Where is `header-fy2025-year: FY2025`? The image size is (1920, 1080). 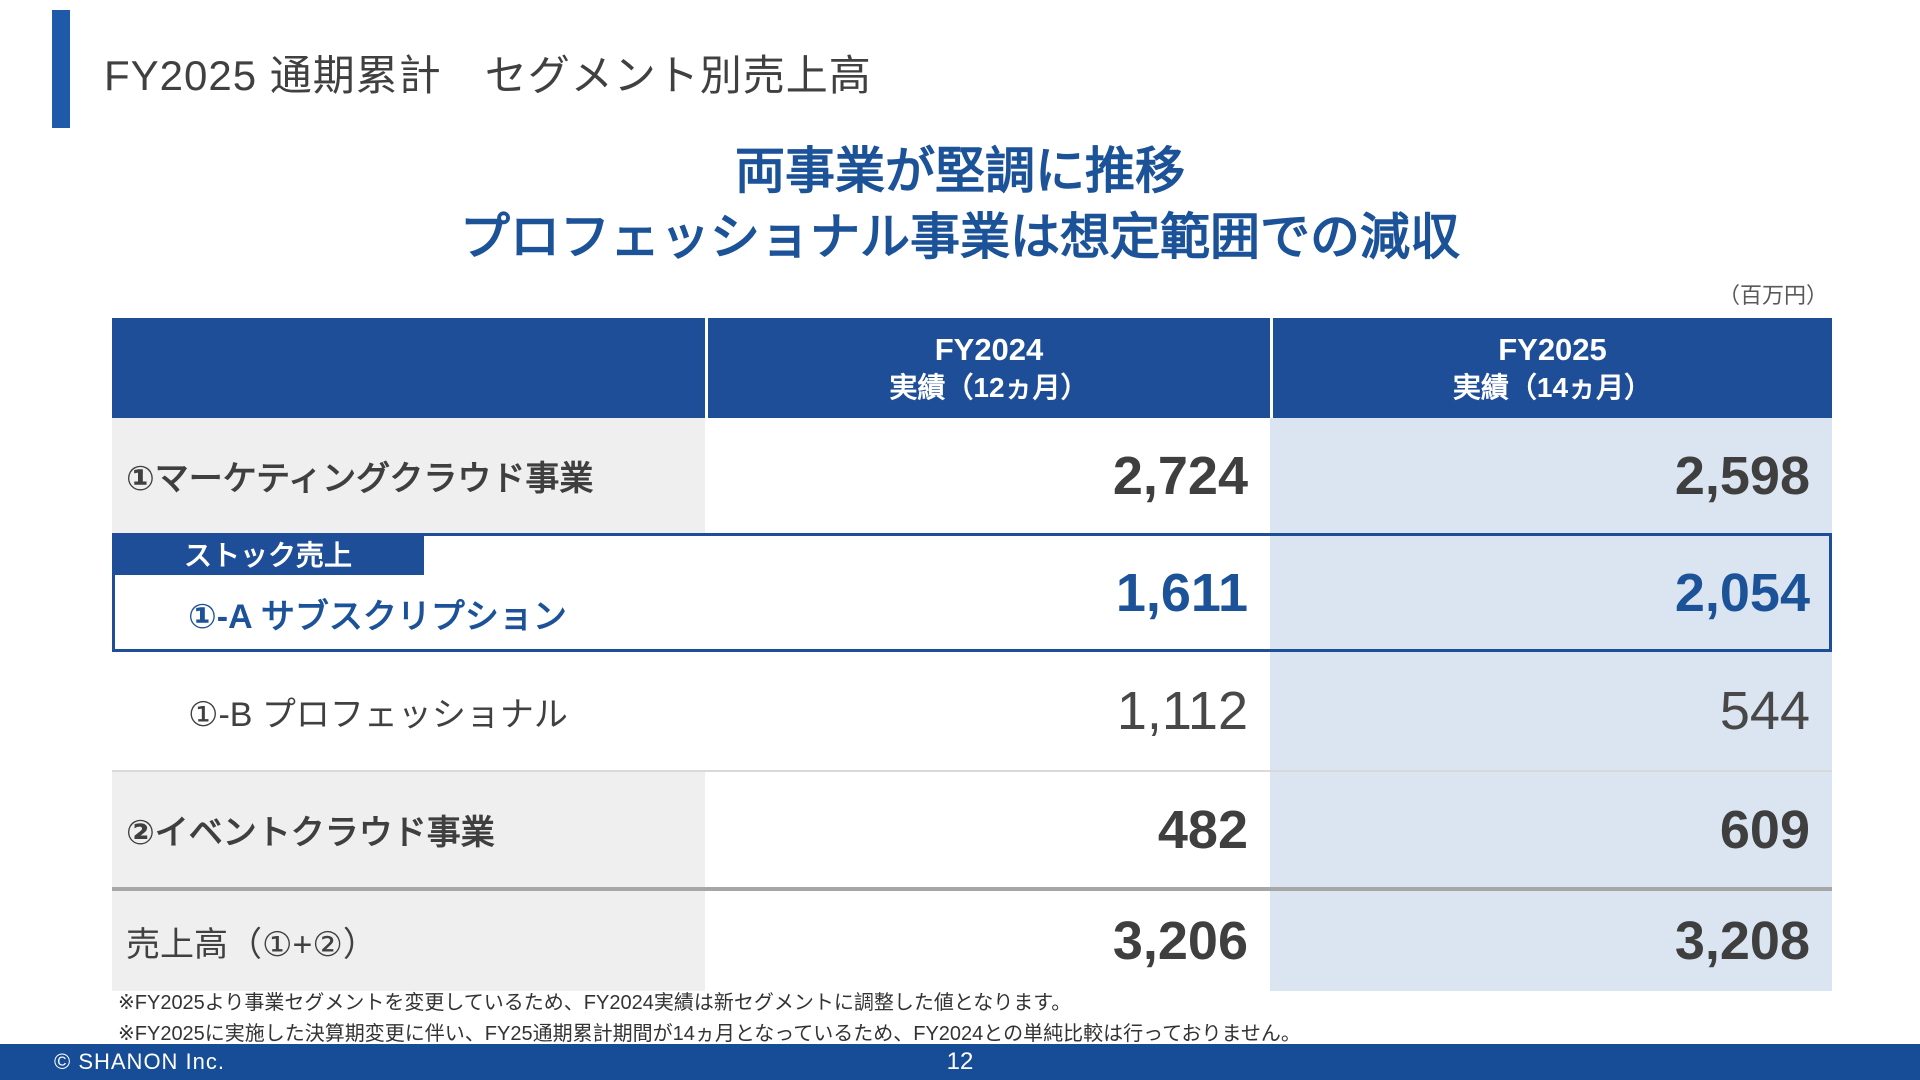 header-fy2025-year: FY2025 is located at coordinates (1552, 349).